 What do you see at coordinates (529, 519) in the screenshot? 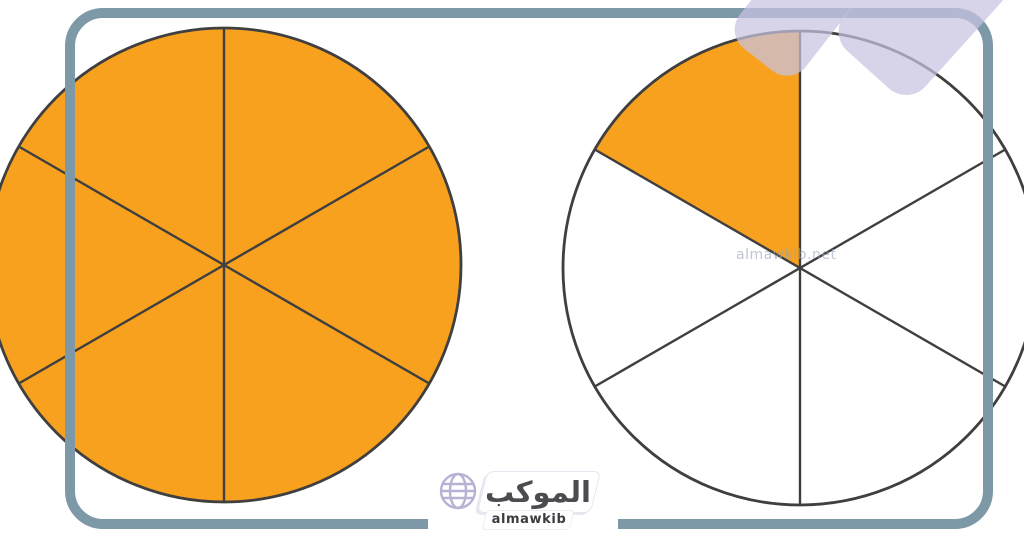
I see `logo-latin-text: almawkib` at bounding box center [529, 519].